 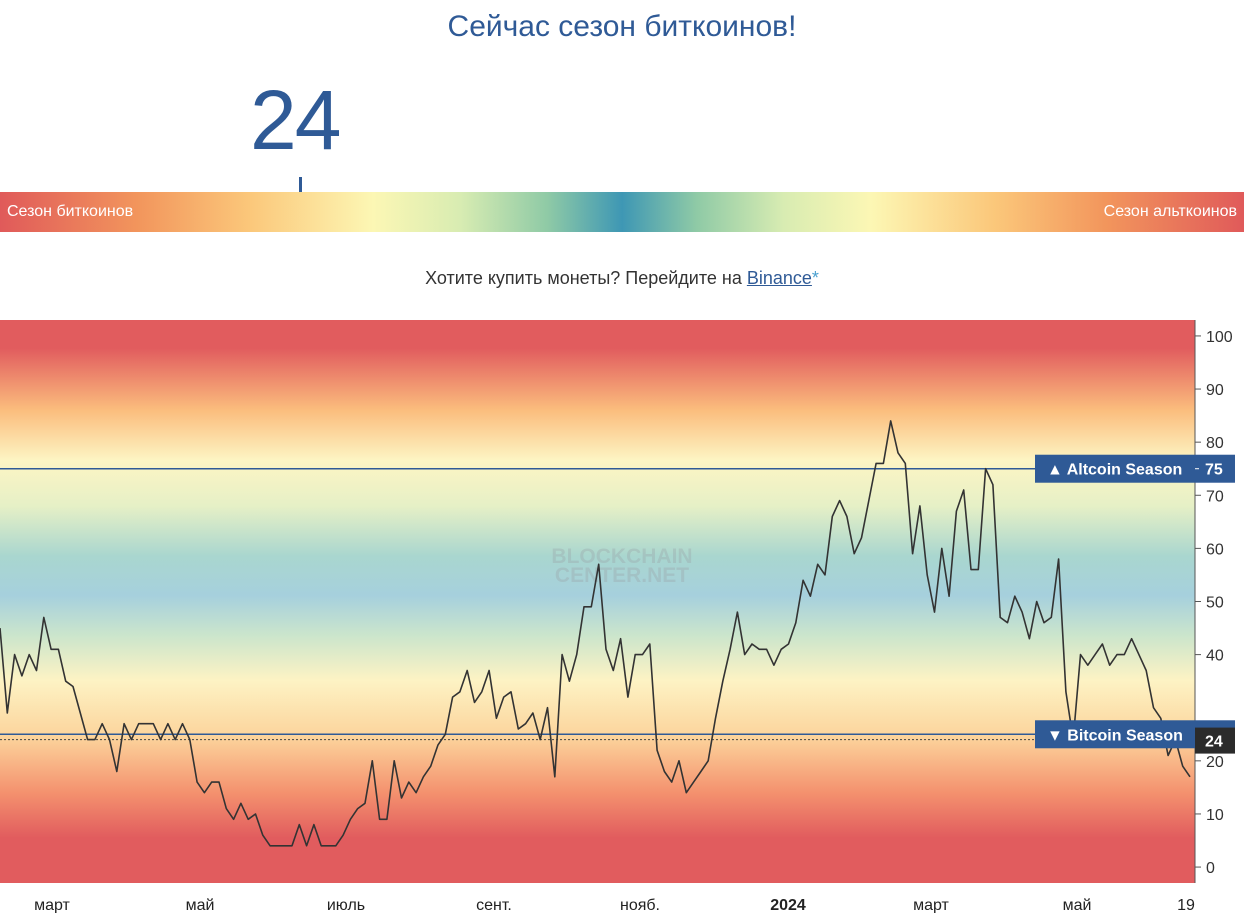 What do you see at coordinates (1215, 815) in the screenshot?
I see `y-tick-label: 10` at bounding box center [1215, 815].